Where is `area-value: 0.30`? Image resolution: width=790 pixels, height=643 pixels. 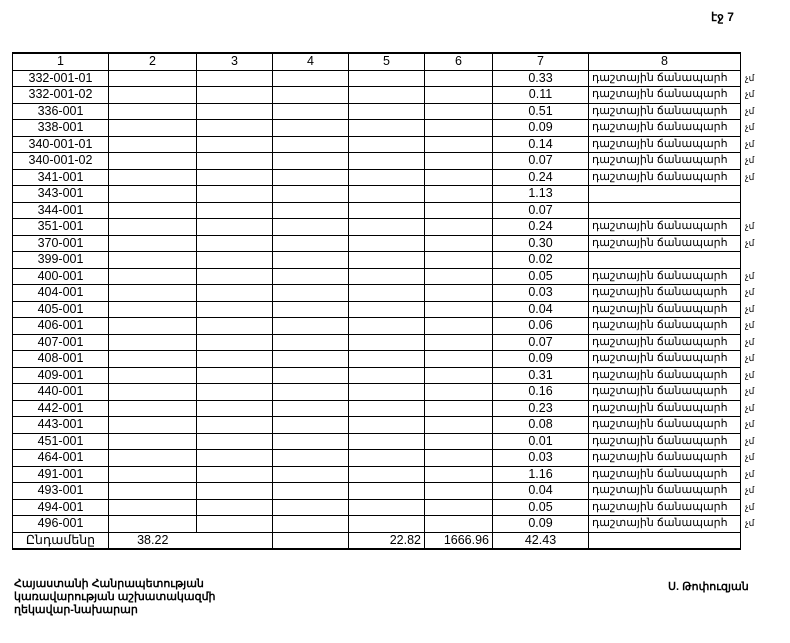
area-value: 0.30 is located at coordinates (540, 243).